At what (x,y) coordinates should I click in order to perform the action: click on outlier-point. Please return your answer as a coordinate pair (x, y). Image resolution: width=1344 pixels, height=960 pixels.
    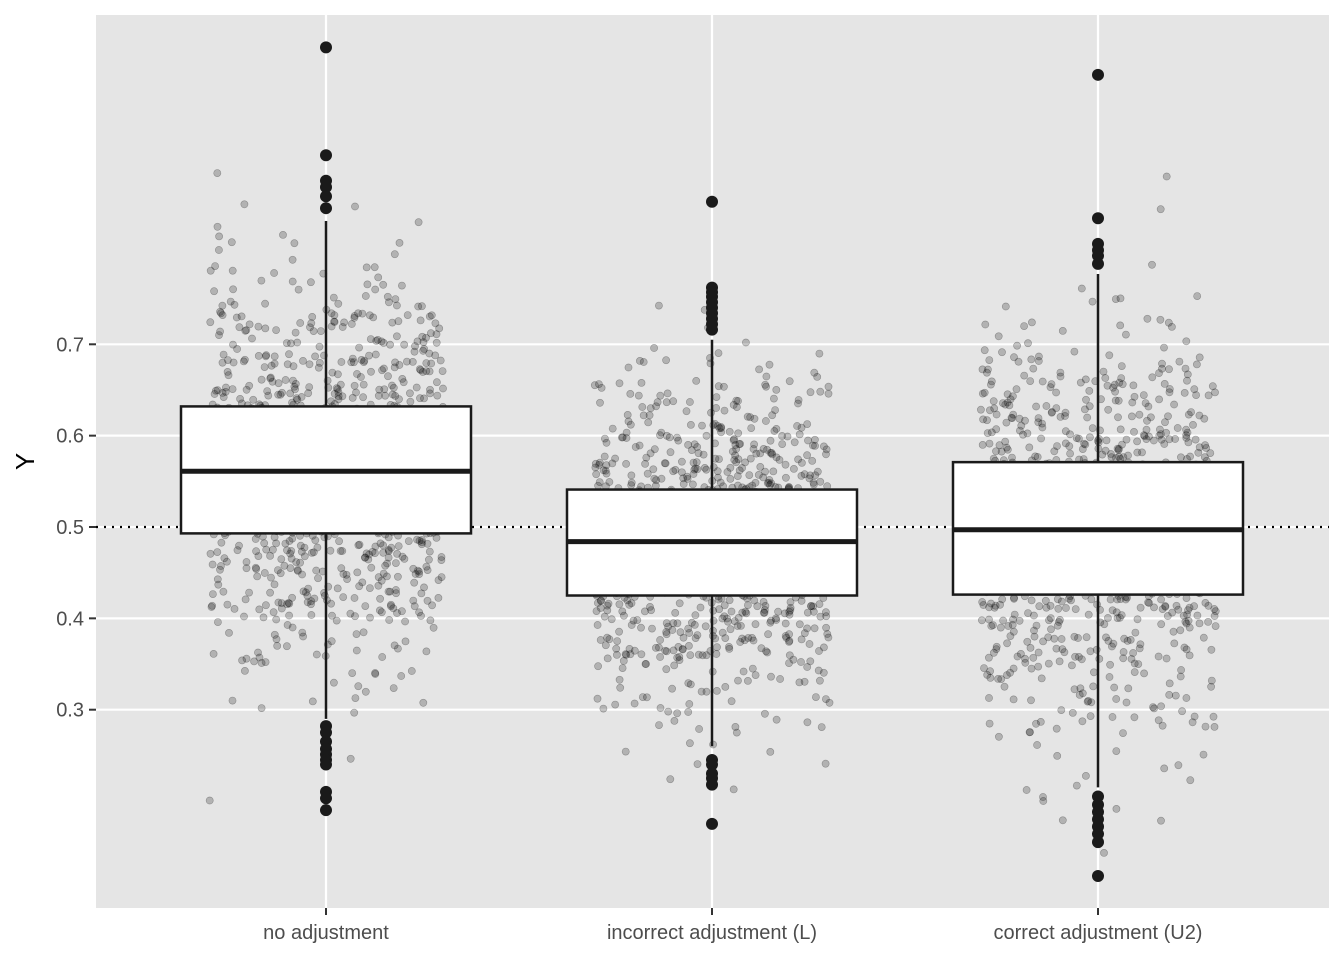
    Looking at the image, I should click on (326, 187).